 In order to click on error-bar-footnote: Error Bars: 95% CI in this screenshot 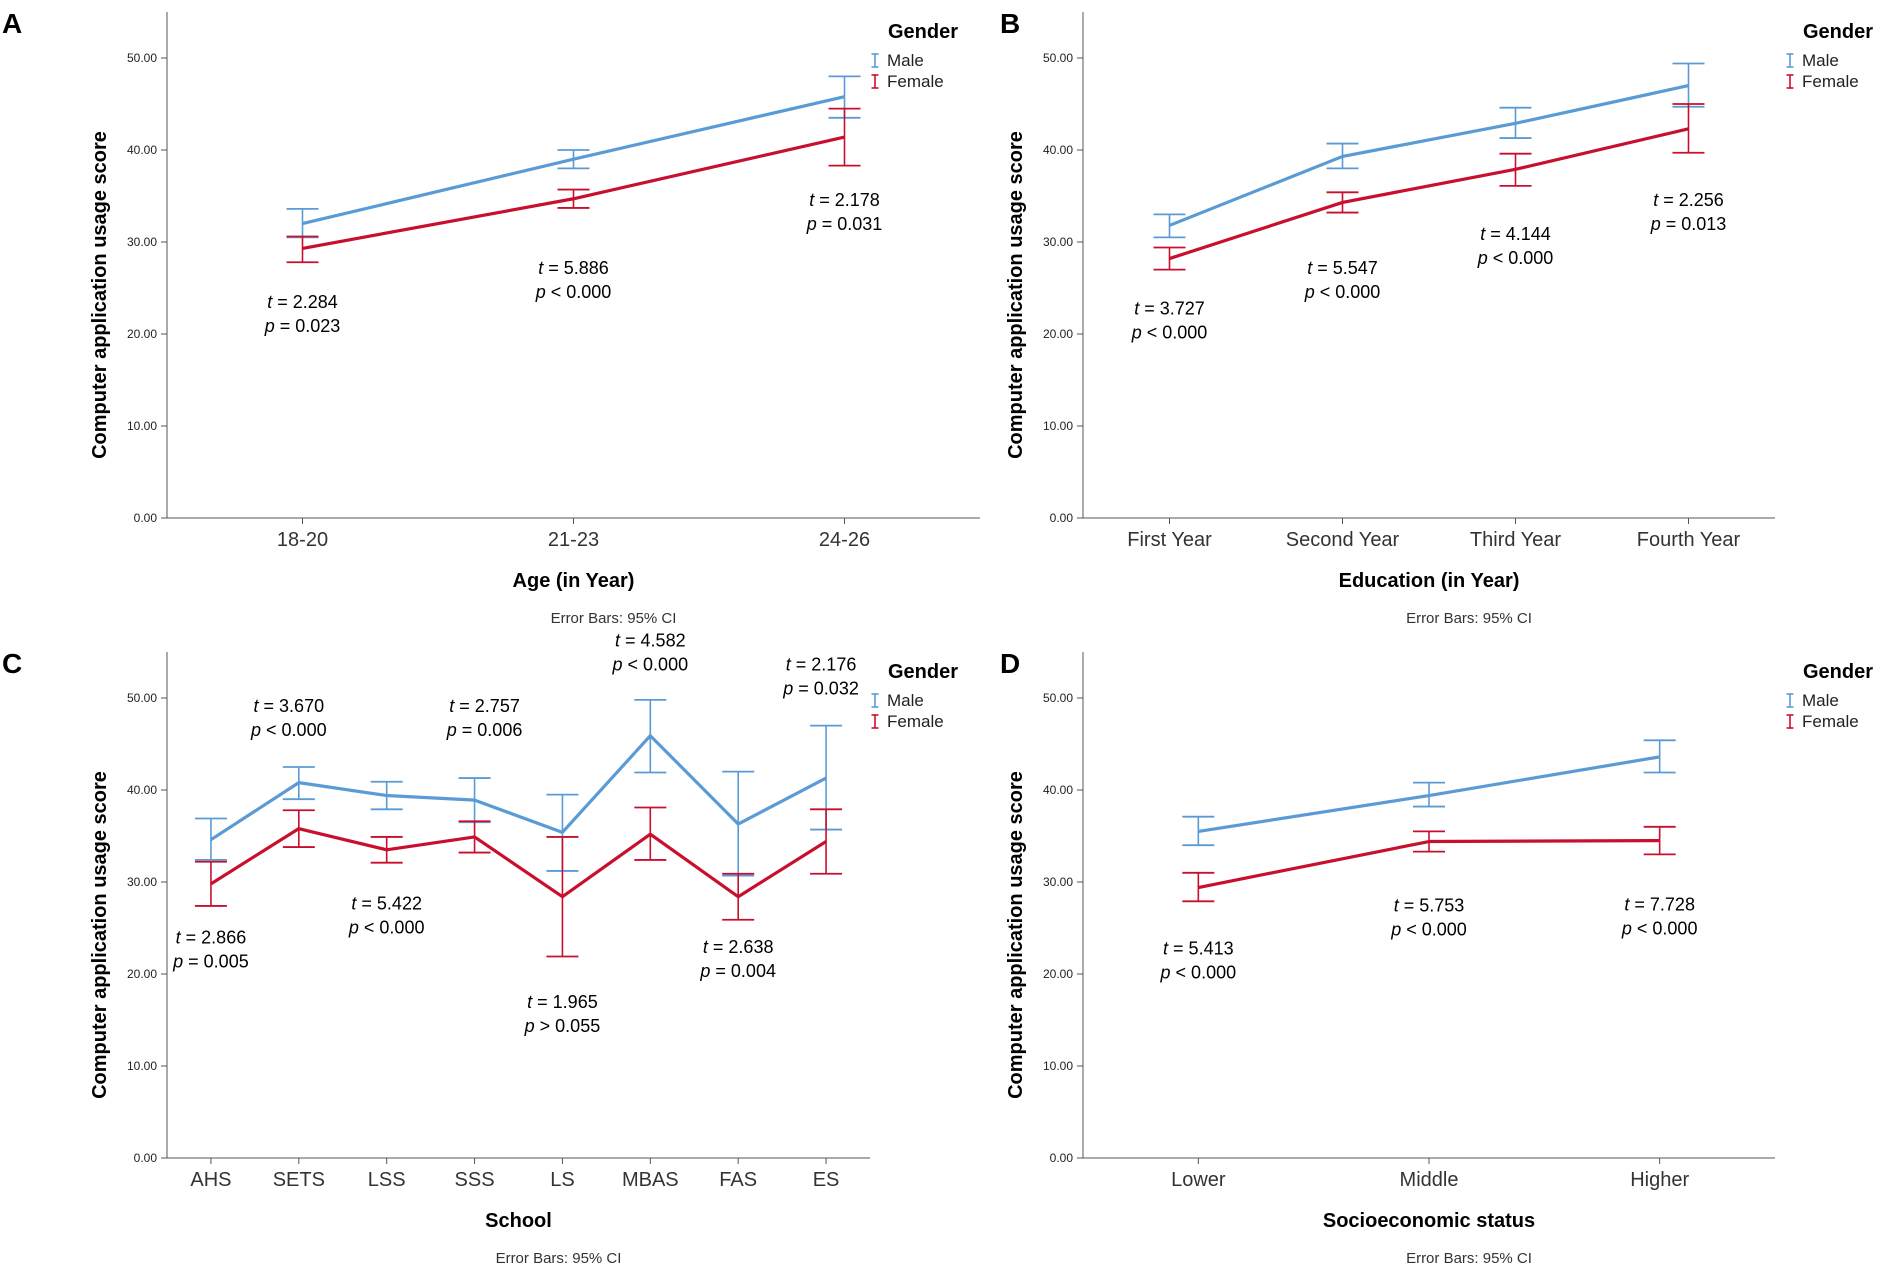, I will do `click(559, 1258)`.